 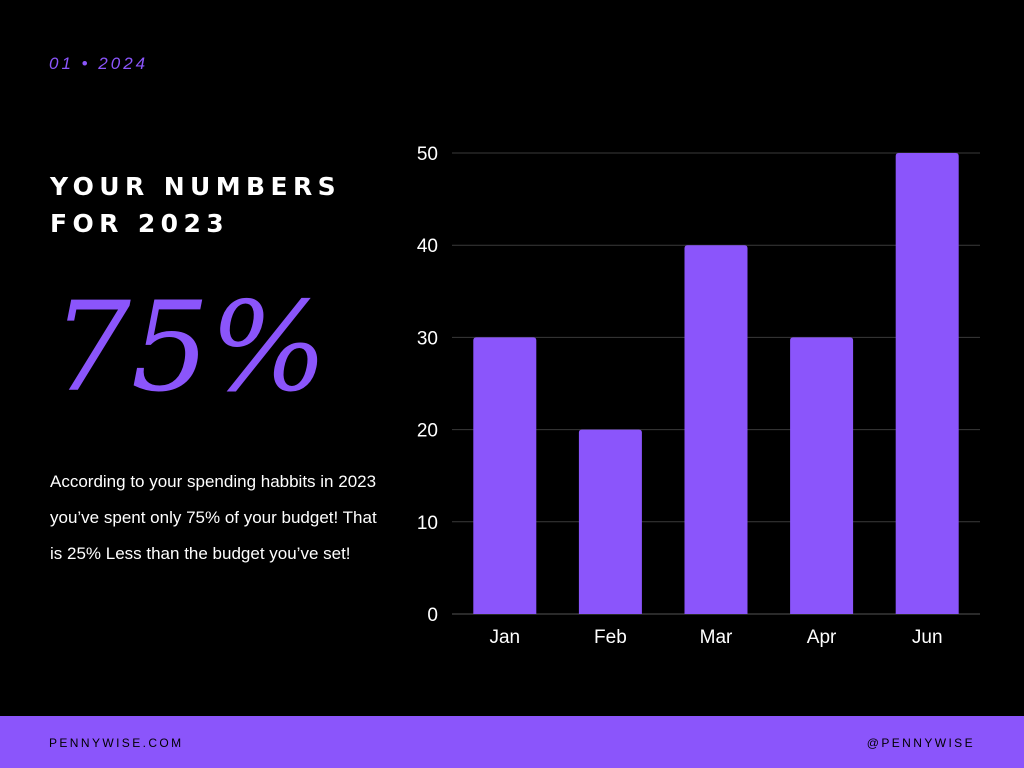 What do you see at coordinates (116, 743) in the screenshot?
I see `footer-website: PENNYWISE.COM` at bounding box center [116, 743].